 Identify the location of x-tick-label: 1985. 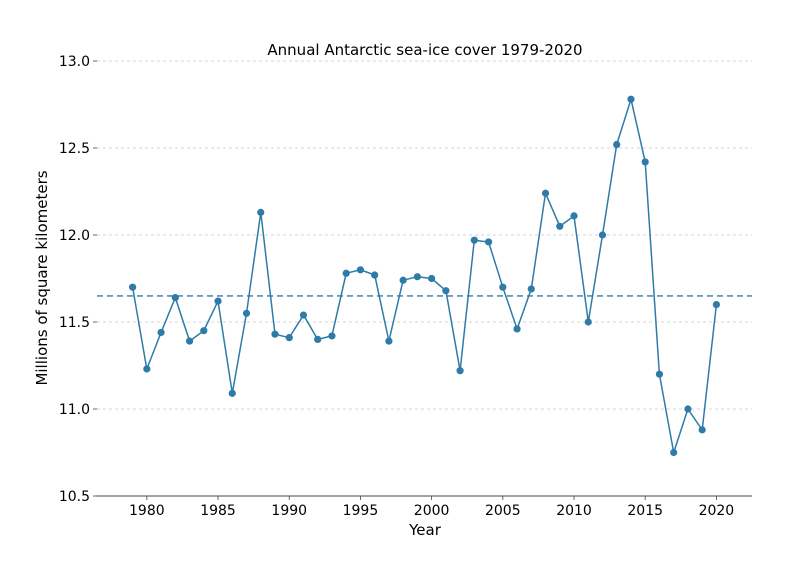
(218, 511).